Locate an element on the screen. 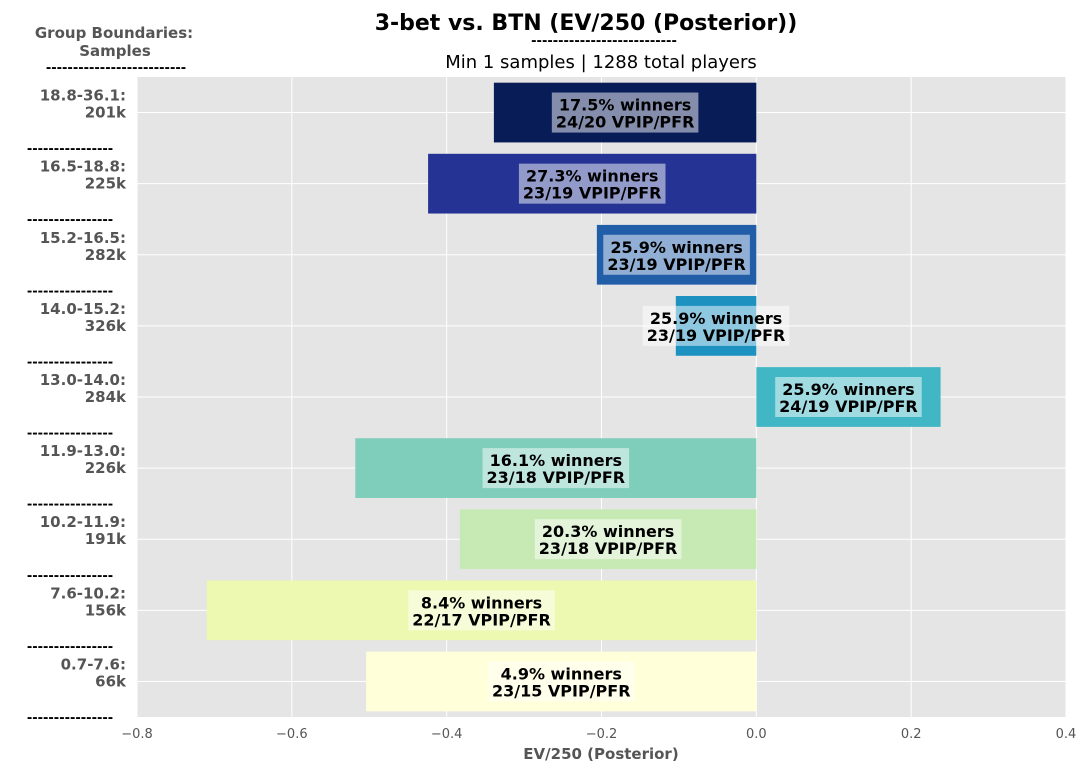  group-range-label: 11.9-13.0: is located at coordinates (83, 451).